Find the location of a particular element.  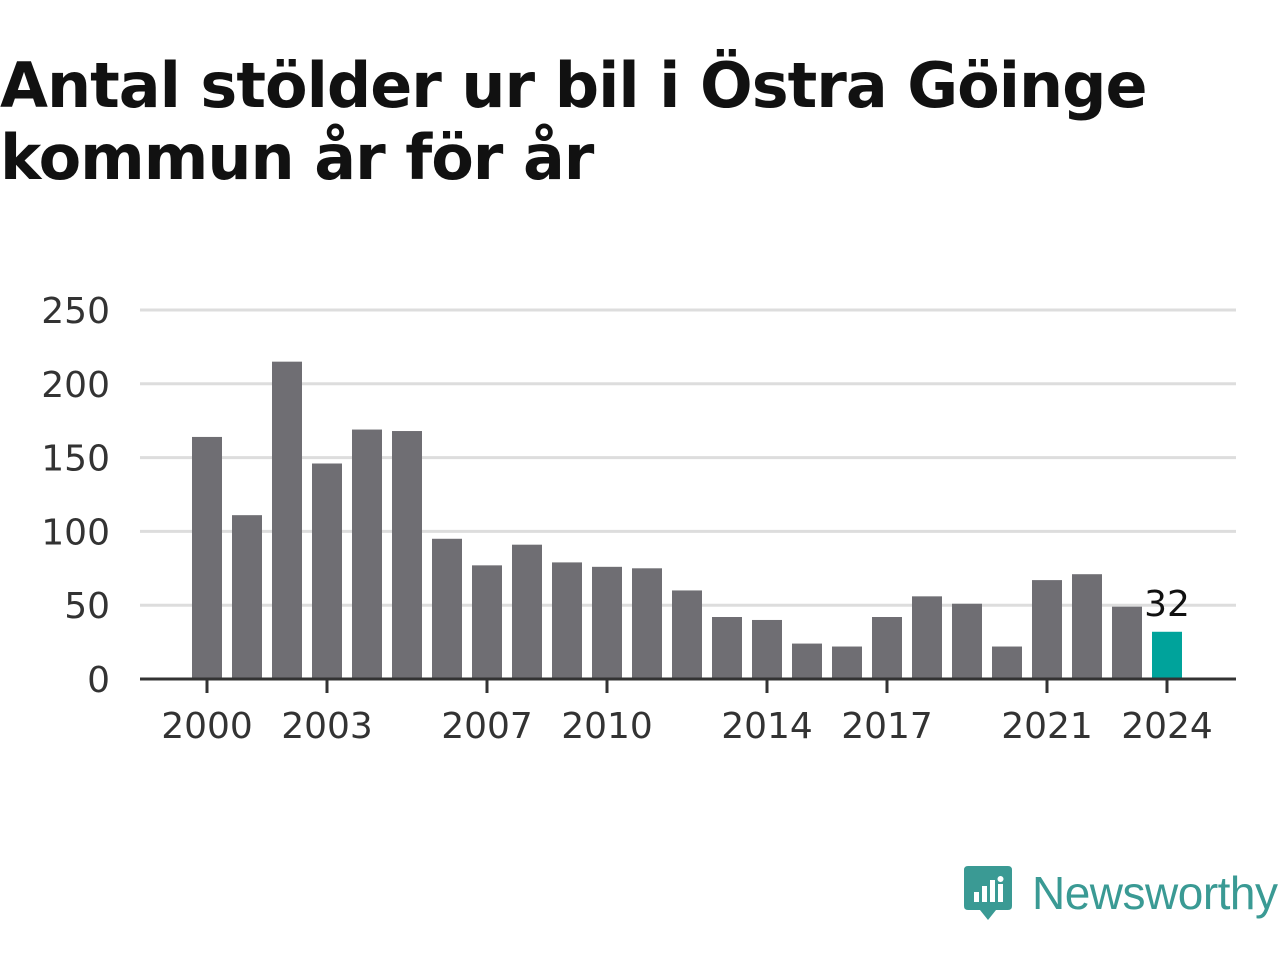

y-tick-label: 200 is located at coordinates (75, 385).